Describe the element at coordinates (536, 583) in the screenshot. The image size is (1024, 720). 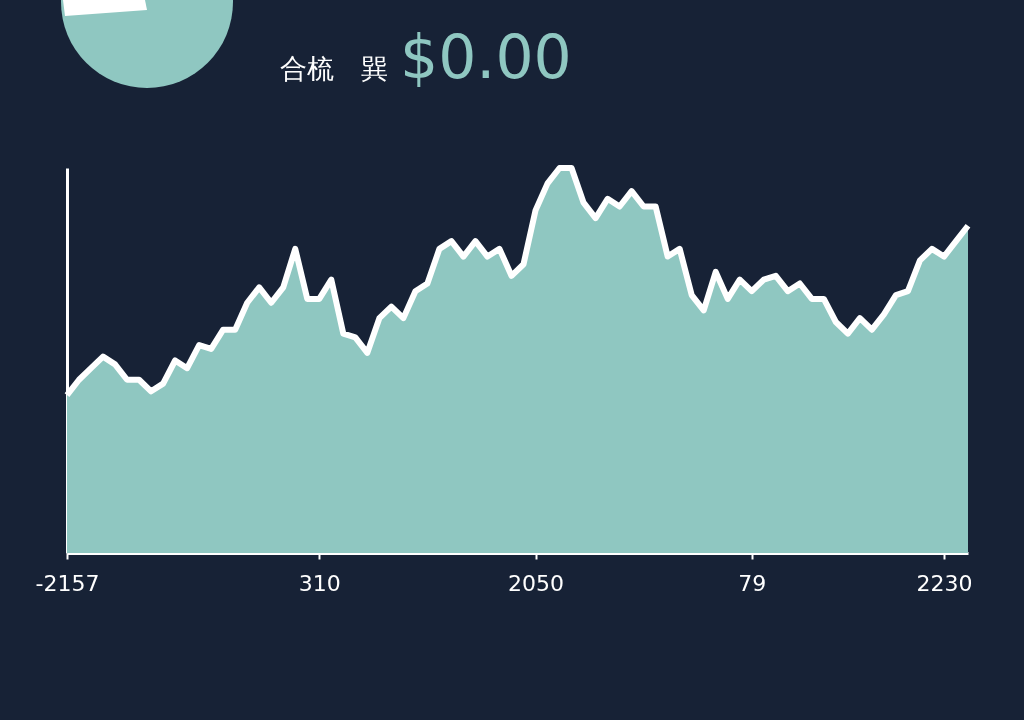
I see `x-tick-label: 2050` at that location.